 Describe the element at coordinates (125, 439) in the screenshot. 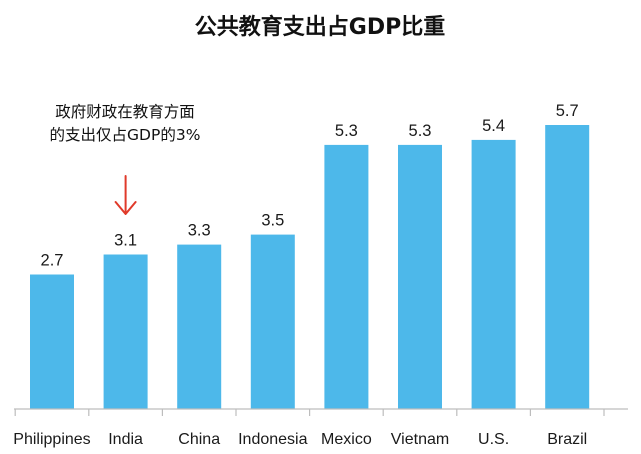

I see `tick-label-india: India` at that location.